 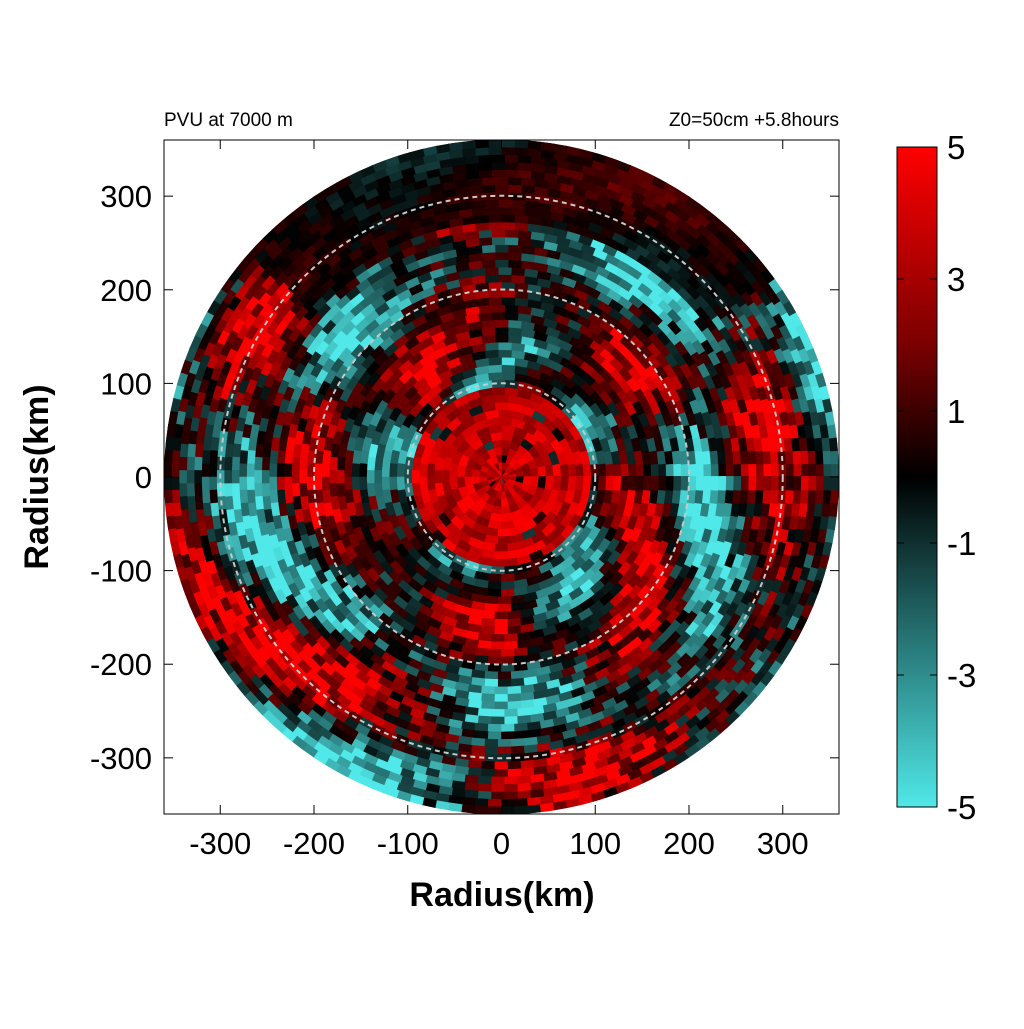 I want to click on x-tick-label: -100, so click(x=408, y=843).